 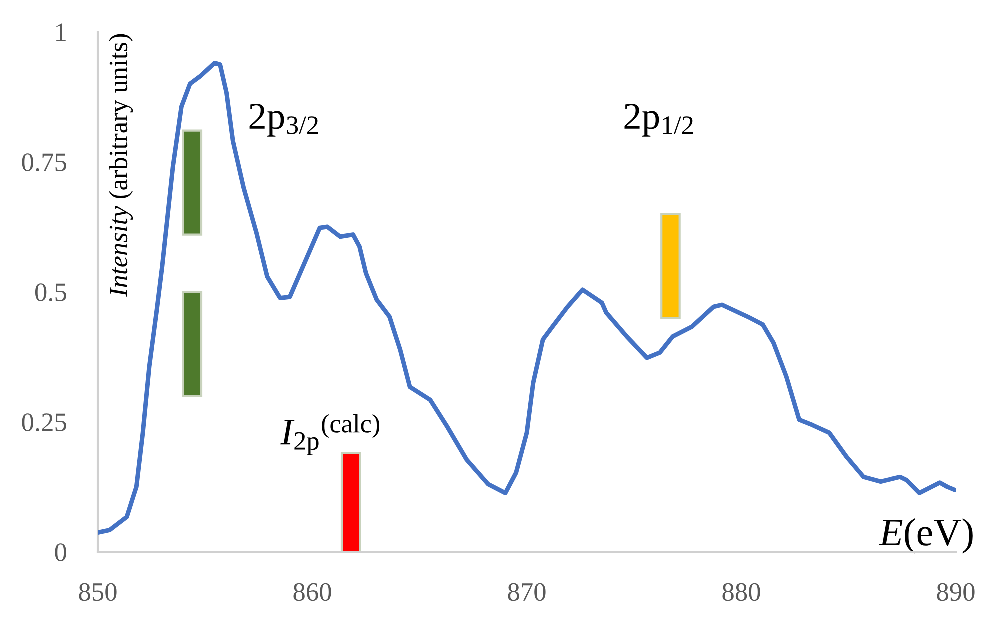 What do you see at coordinates (956, 592) in the screenshot?
I see `x-tick-label: 890` at bounding box center [956, 592].